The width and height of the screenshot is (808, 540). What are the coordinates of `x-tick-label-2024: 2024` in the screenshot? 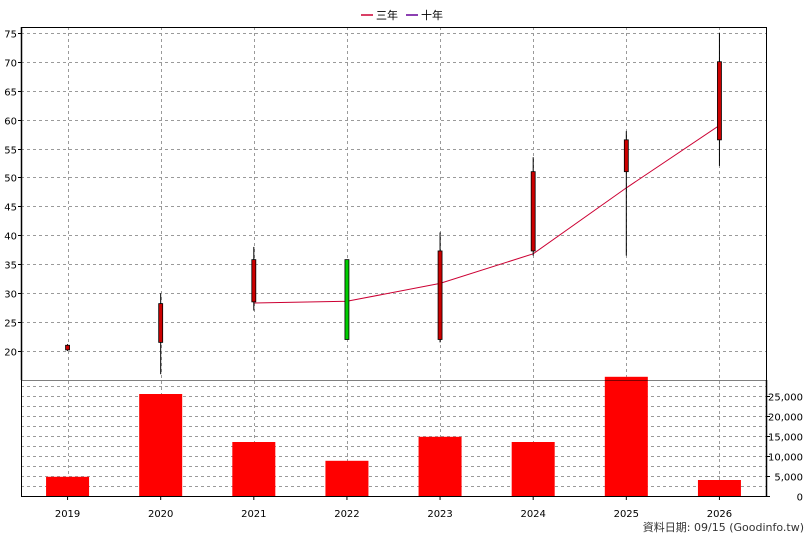 It's located at (532, 514).